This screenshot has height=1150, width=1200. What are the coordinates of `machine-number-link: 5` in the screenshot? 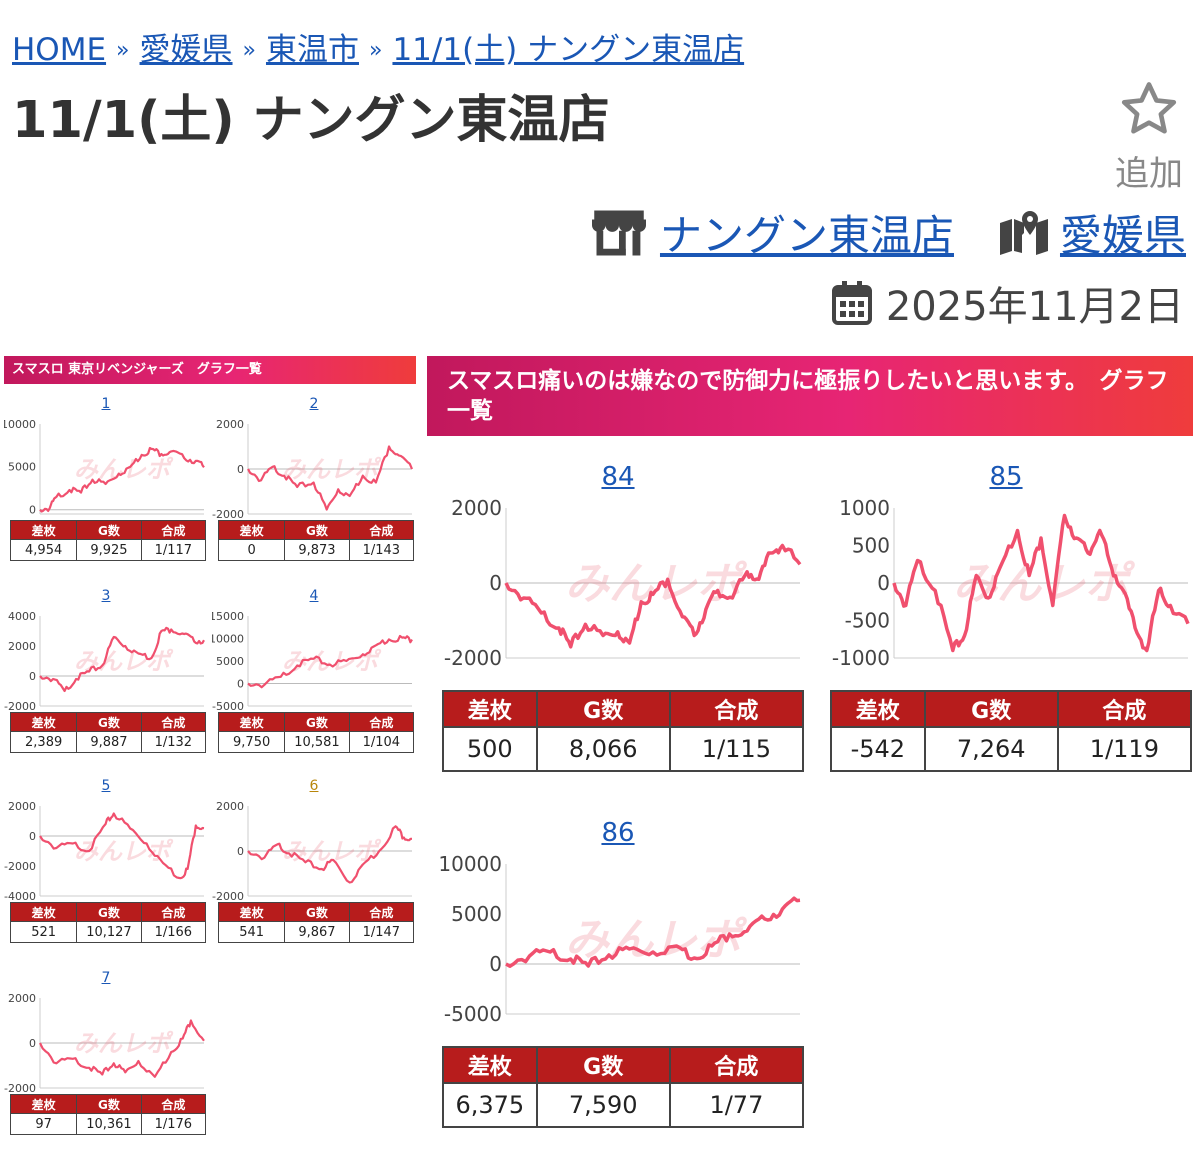 It's located at (106, 786).